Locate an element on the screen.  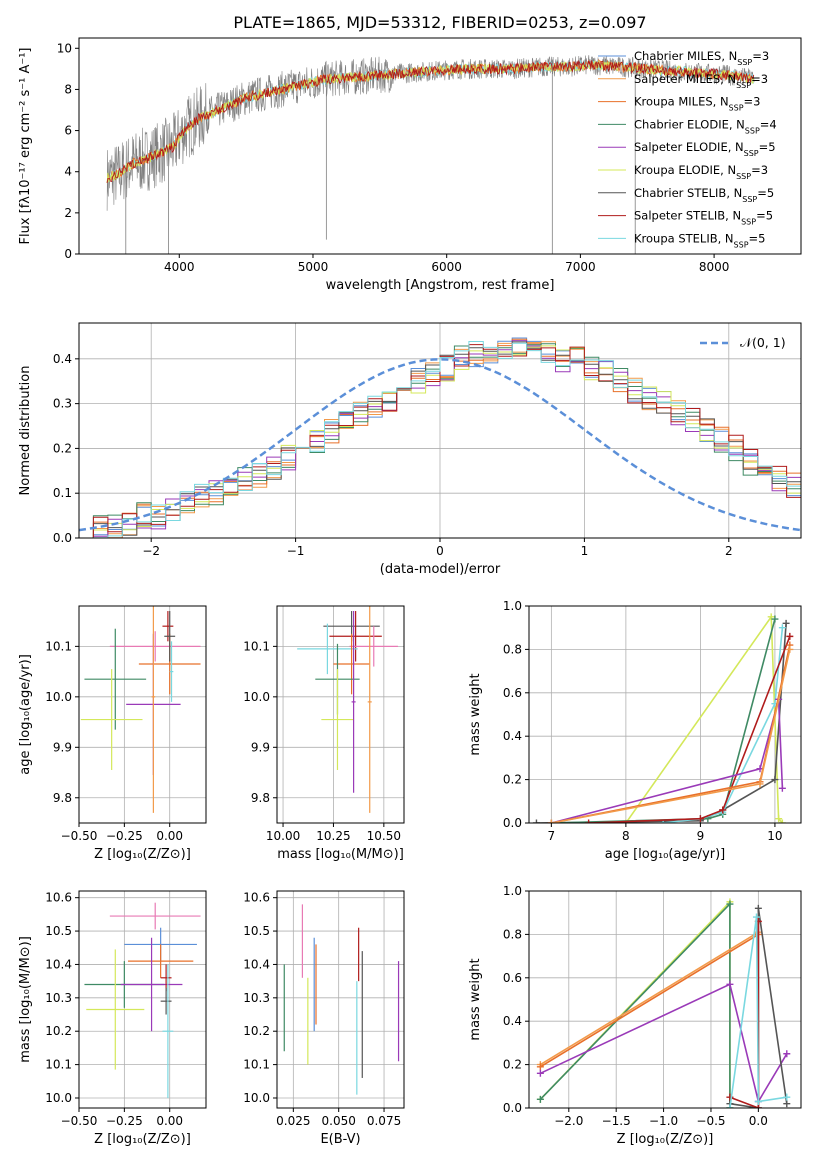
legend-entry: Salpeter ELODIE, NSSP=5 is located at coordinates (705, 149).